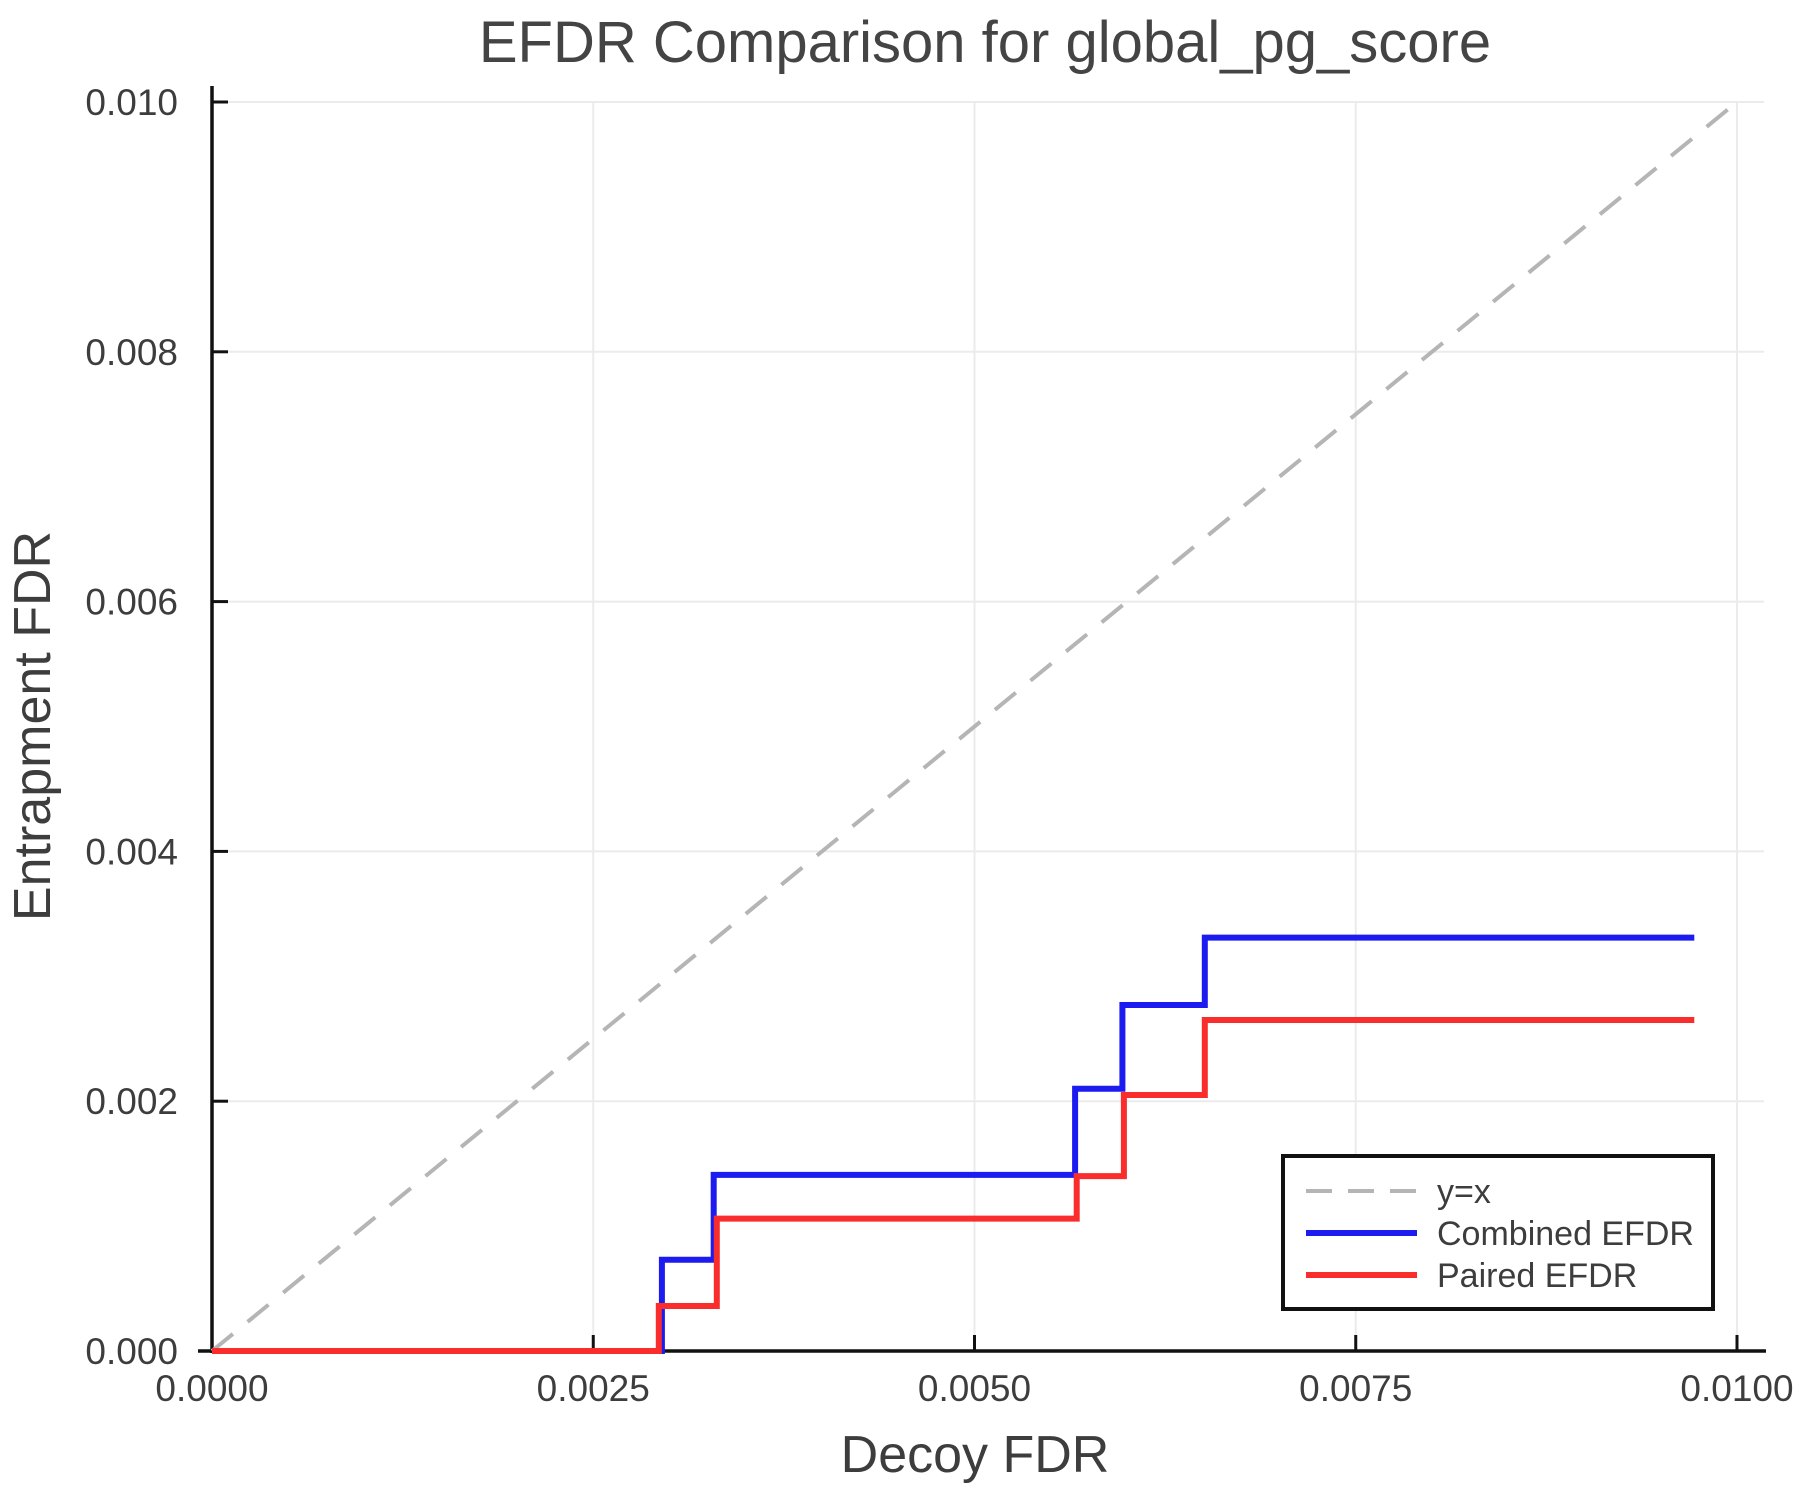  What do you see at coordinates (131, 1351) in the screenshot?
I see `y-tick-label-0.000: 0.000` at bounding box center [131, 1351].